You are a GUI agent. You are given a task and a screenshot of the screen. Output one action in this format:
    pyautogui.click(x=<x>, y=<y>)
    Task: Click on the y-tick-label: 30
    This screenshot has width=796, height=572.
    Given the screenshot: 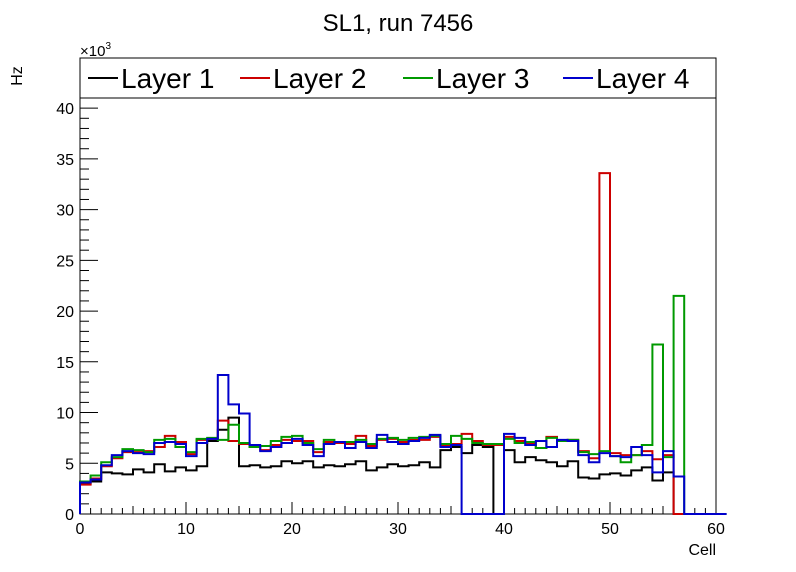 What is the action you would take?
    pyautogui.click(x=65, y=211)
    